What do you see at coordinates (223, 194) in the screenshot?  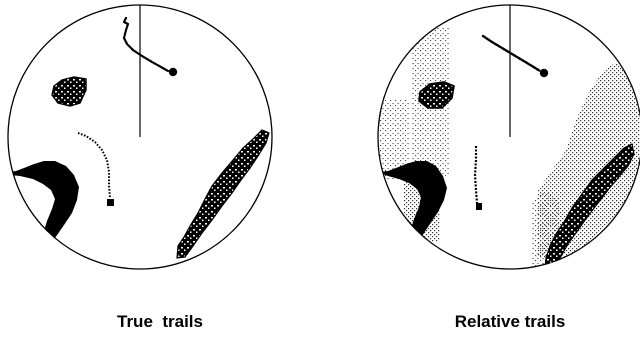 I see `coastline-echo-lower-right-left` at bounding box center [223, 194].